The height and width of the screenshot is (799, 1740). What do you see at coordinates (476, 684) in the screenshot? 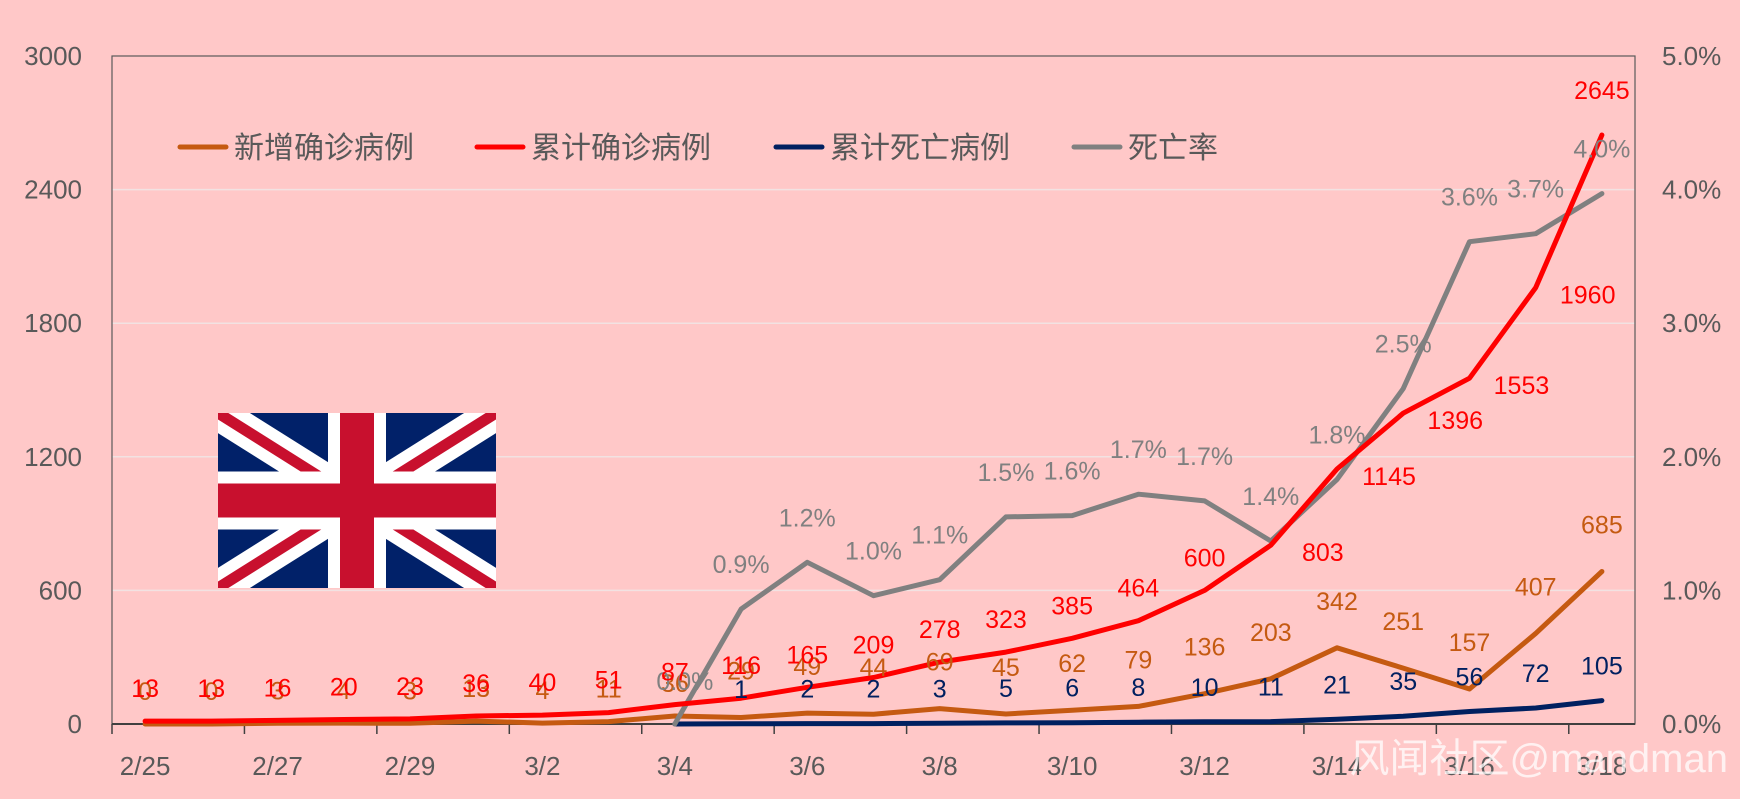
I see `data-label: 36` at bounding box center [476, 684].